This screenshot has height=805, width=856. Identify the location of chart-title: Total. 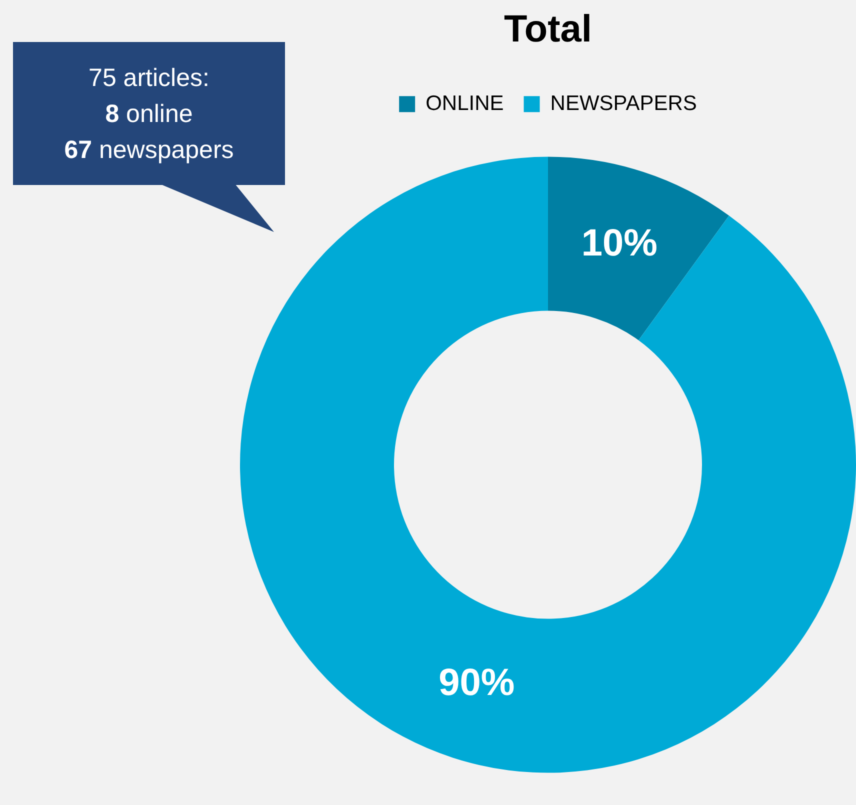
(548, 29).